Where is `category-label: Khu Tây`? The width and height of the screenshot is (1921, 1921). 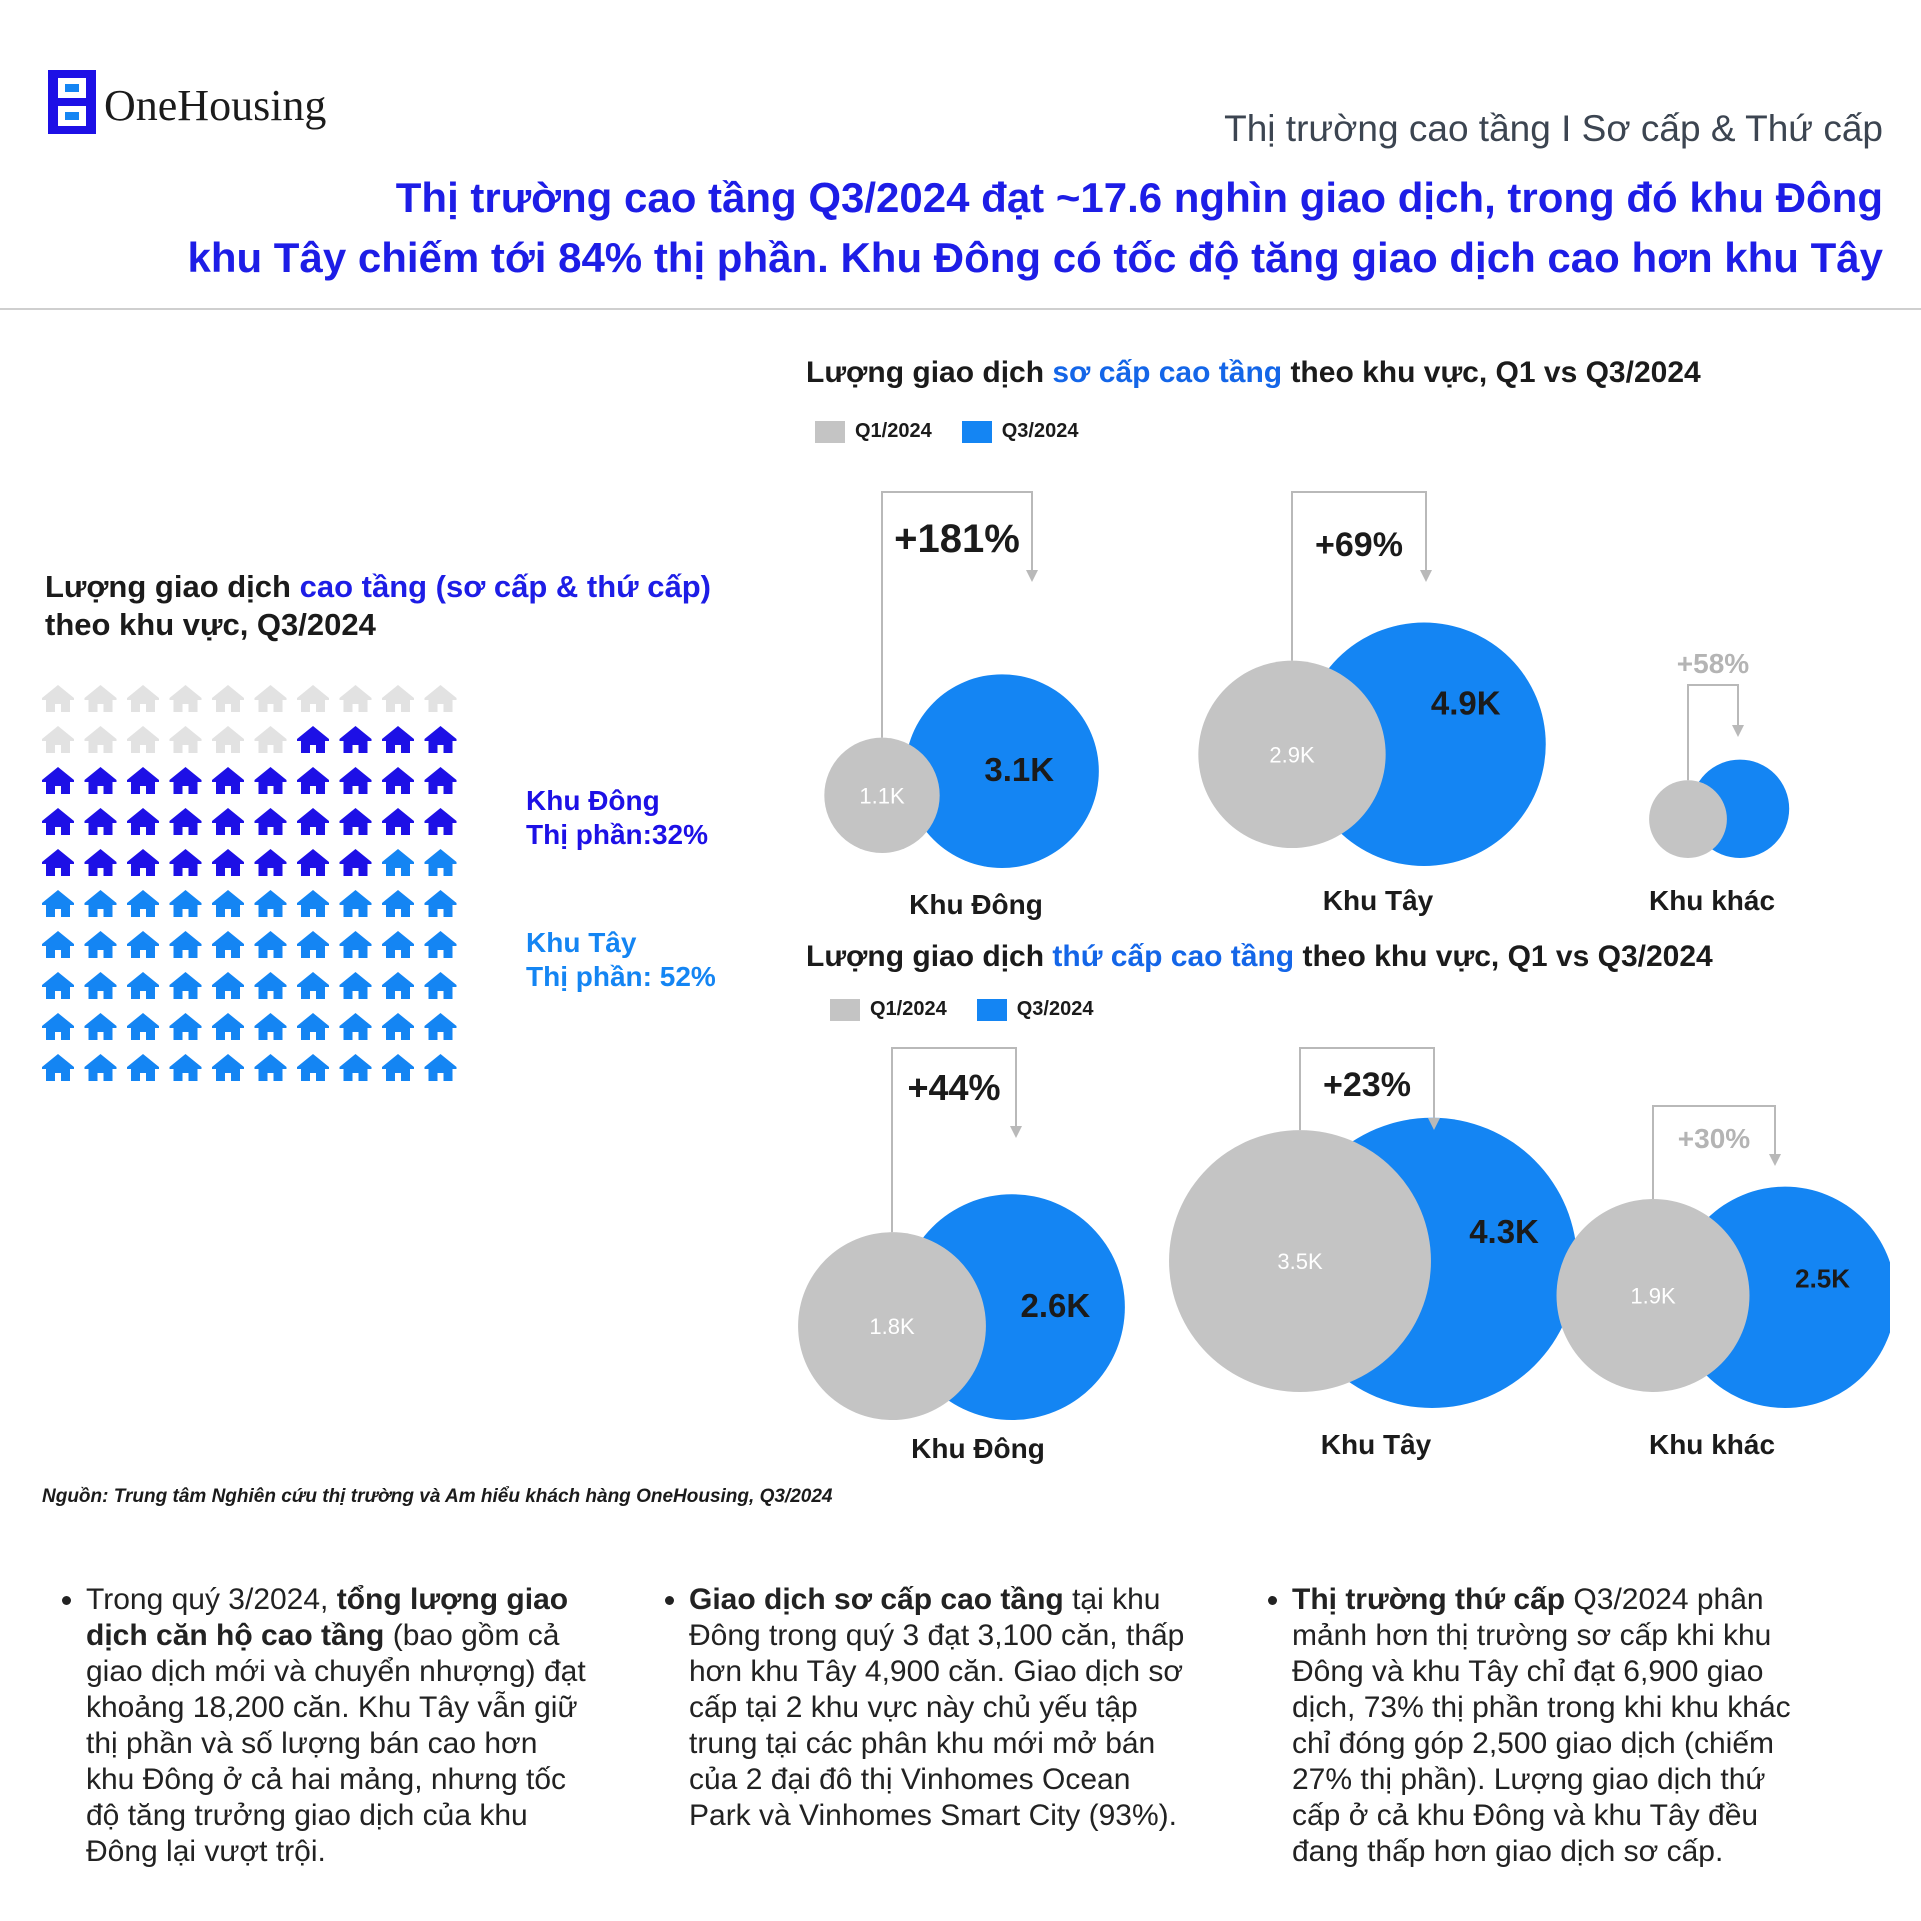 category-label: Khu Tây is located at coordinates (1376, 1444).